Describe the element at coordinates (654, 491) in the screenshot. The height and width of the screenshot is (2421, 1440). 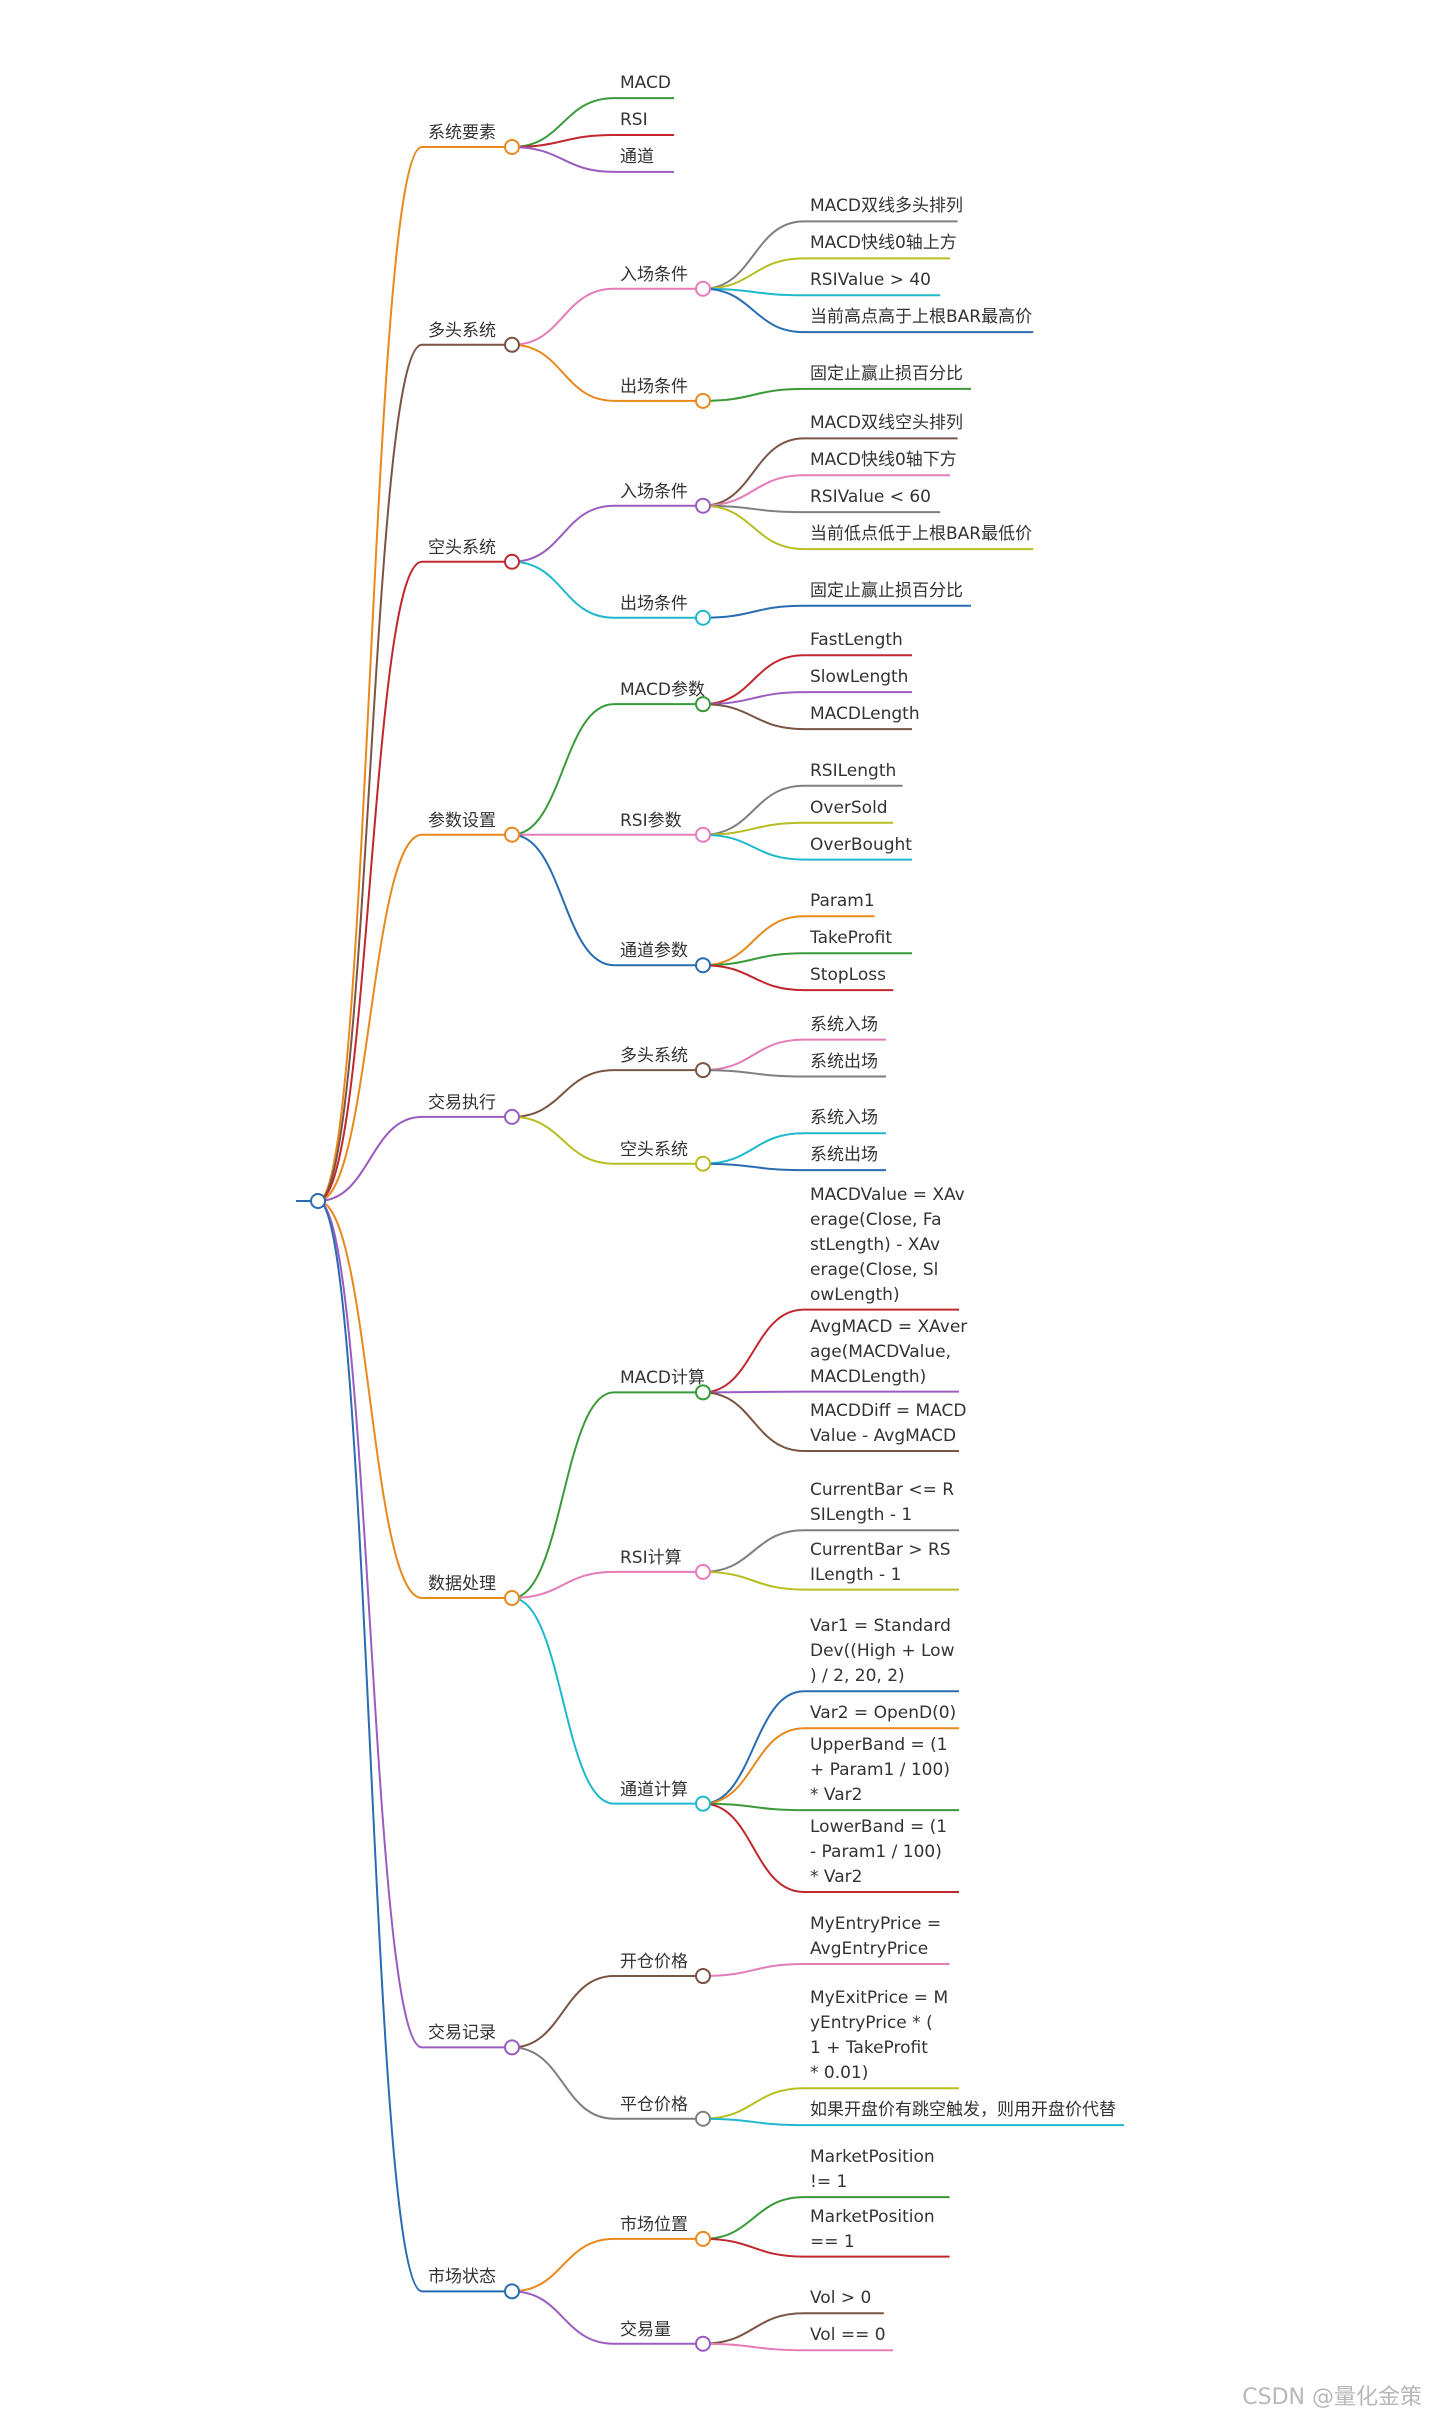
I see `subbranch-label: 入场条件` at that location.